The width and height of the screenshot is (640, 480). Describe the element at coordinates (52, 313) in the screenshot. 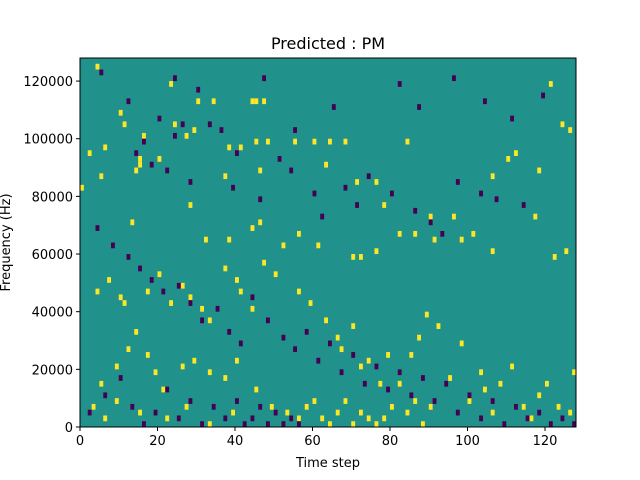

I see `y-tick-label: 40000` at that location.